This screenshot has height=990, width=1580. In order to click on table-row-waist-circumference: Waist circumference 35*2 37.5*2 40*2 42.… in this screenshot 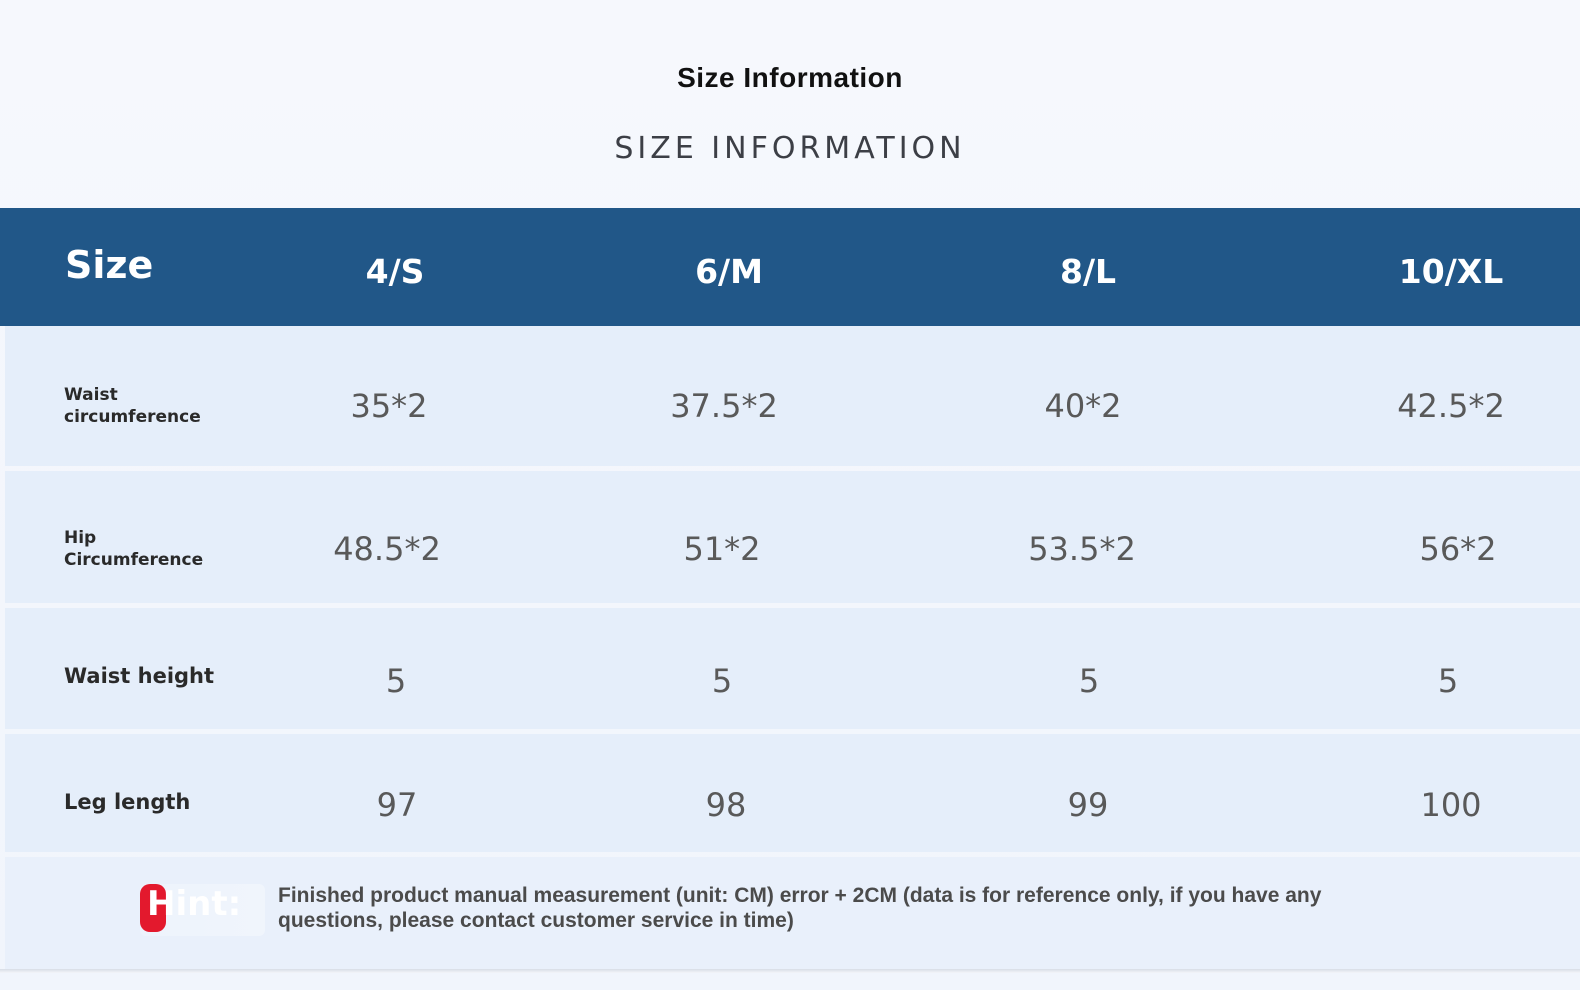, I will do `click(792, 396)`.